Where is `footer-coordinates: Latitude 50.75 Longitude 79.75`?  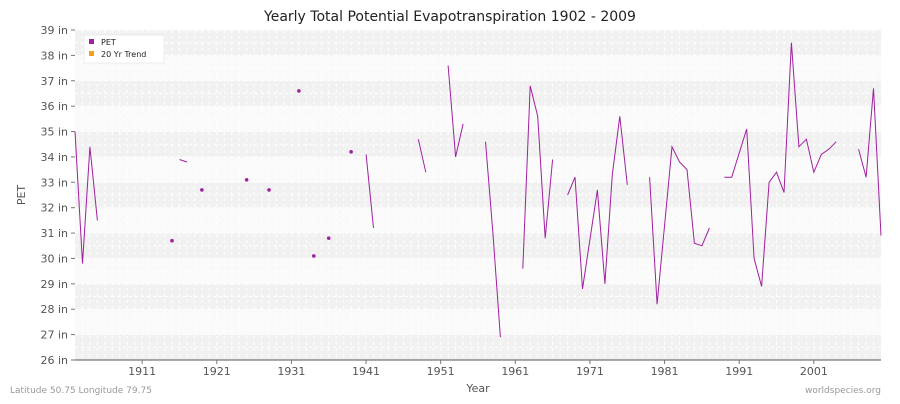 footer-coordinates: Latitude 50.75 Longitude 79.75 is located at coordinates (81, 391).